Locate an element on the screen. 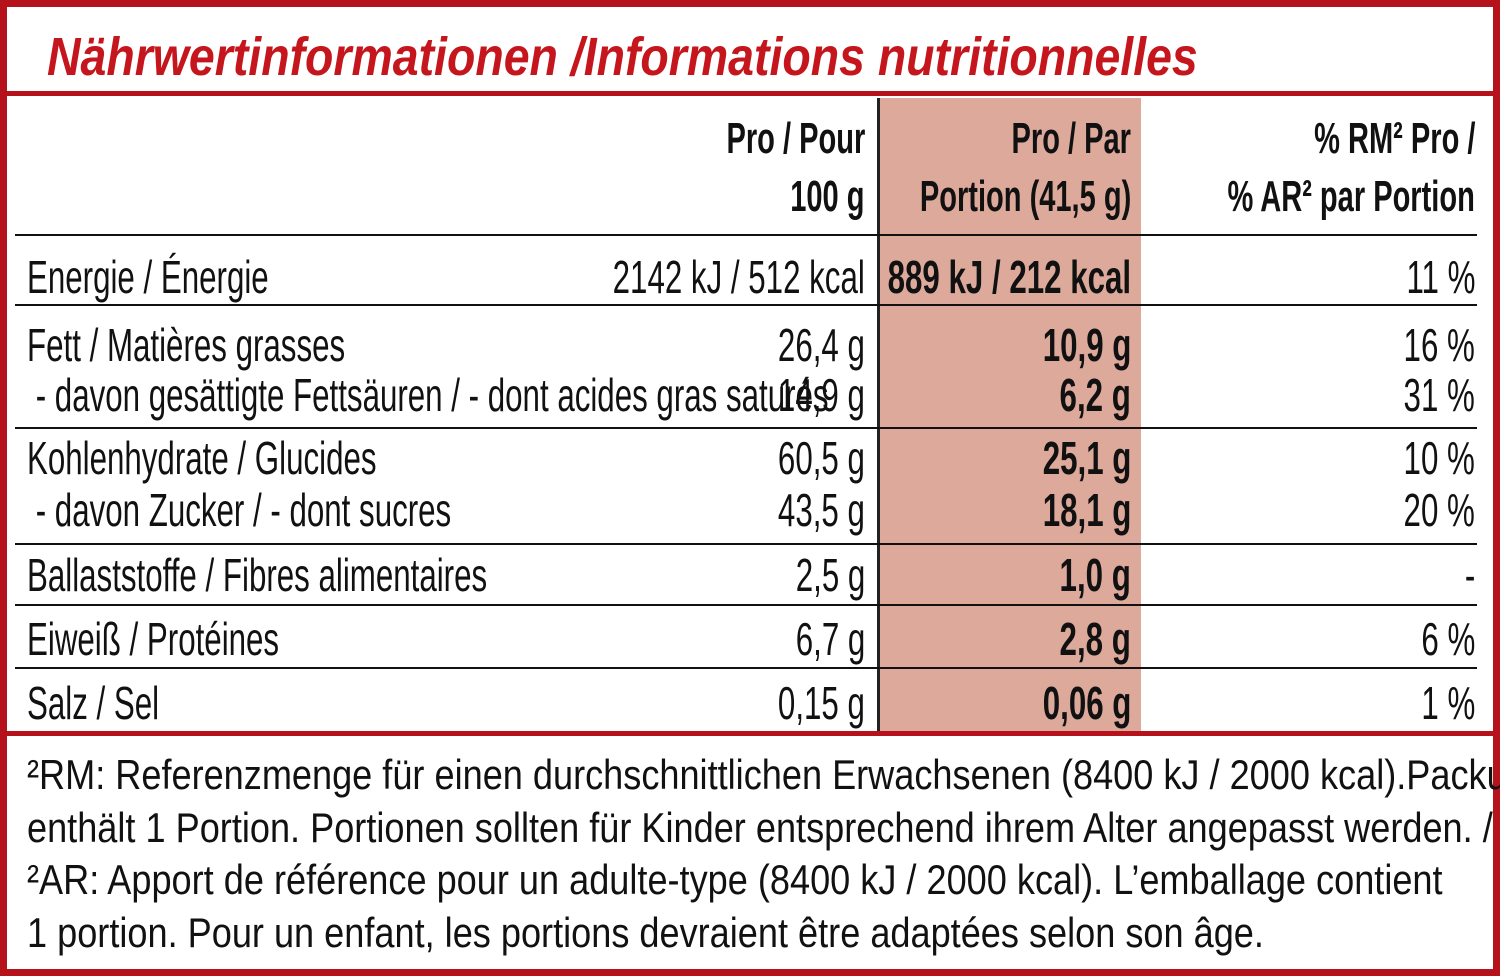  nutrient-name: Eiweiß / Protéines is located at coordinates (153, 639).